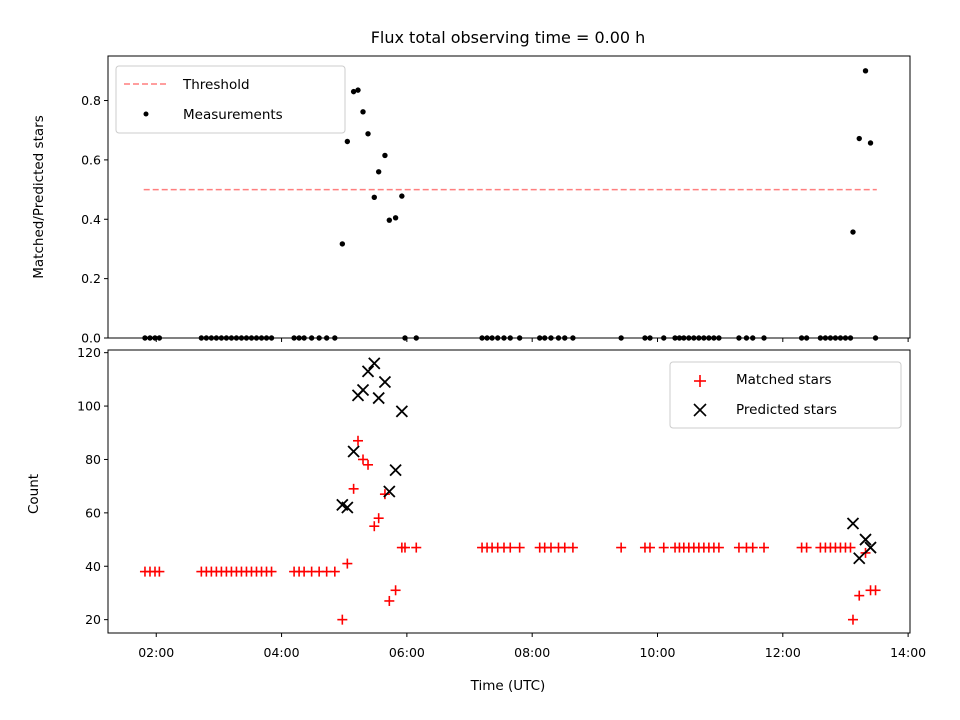 This screenshot has height=720, width=960. I want to click on top-y-axis-label: Matched/Predicted stars, so click(39, 196).